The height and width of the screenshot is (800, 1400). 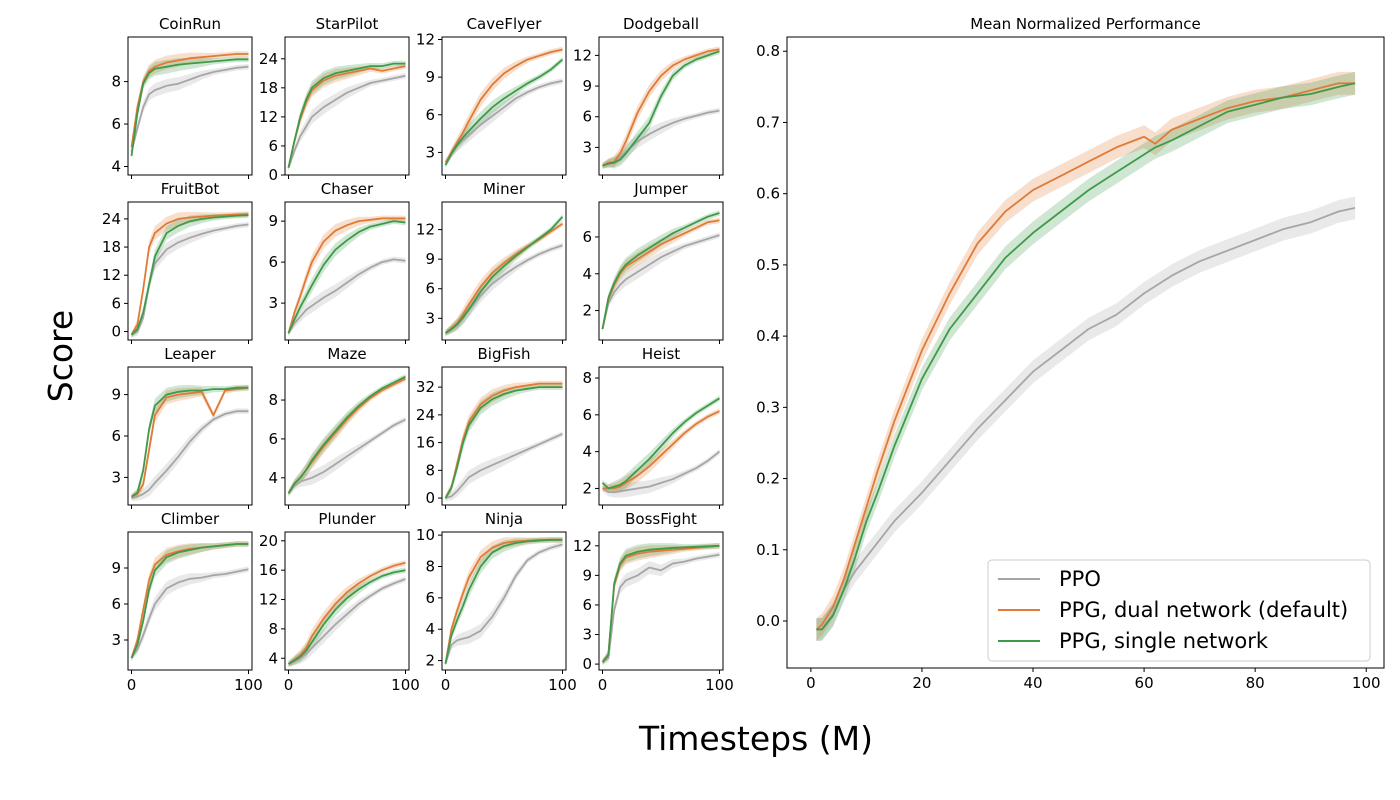 I want to click on y-tick-label: 16, so click(x=268, y=570).